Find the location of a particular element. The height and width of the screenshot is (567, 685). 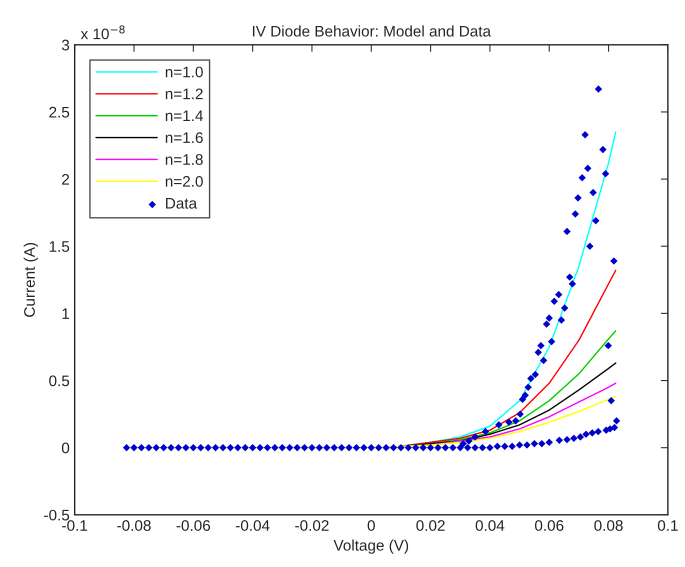

x-tick-label: -0.1 is located at coordinates (75, 525).